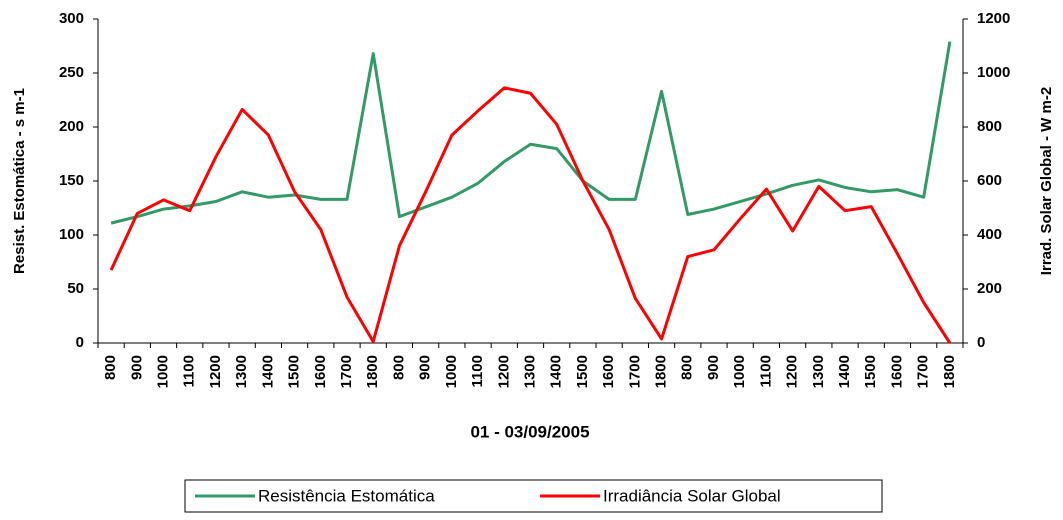  What do you see at coordinates (71, 180) in the screenshot?
I see `y-tick-label: 150` at bounding box center [71, 180].